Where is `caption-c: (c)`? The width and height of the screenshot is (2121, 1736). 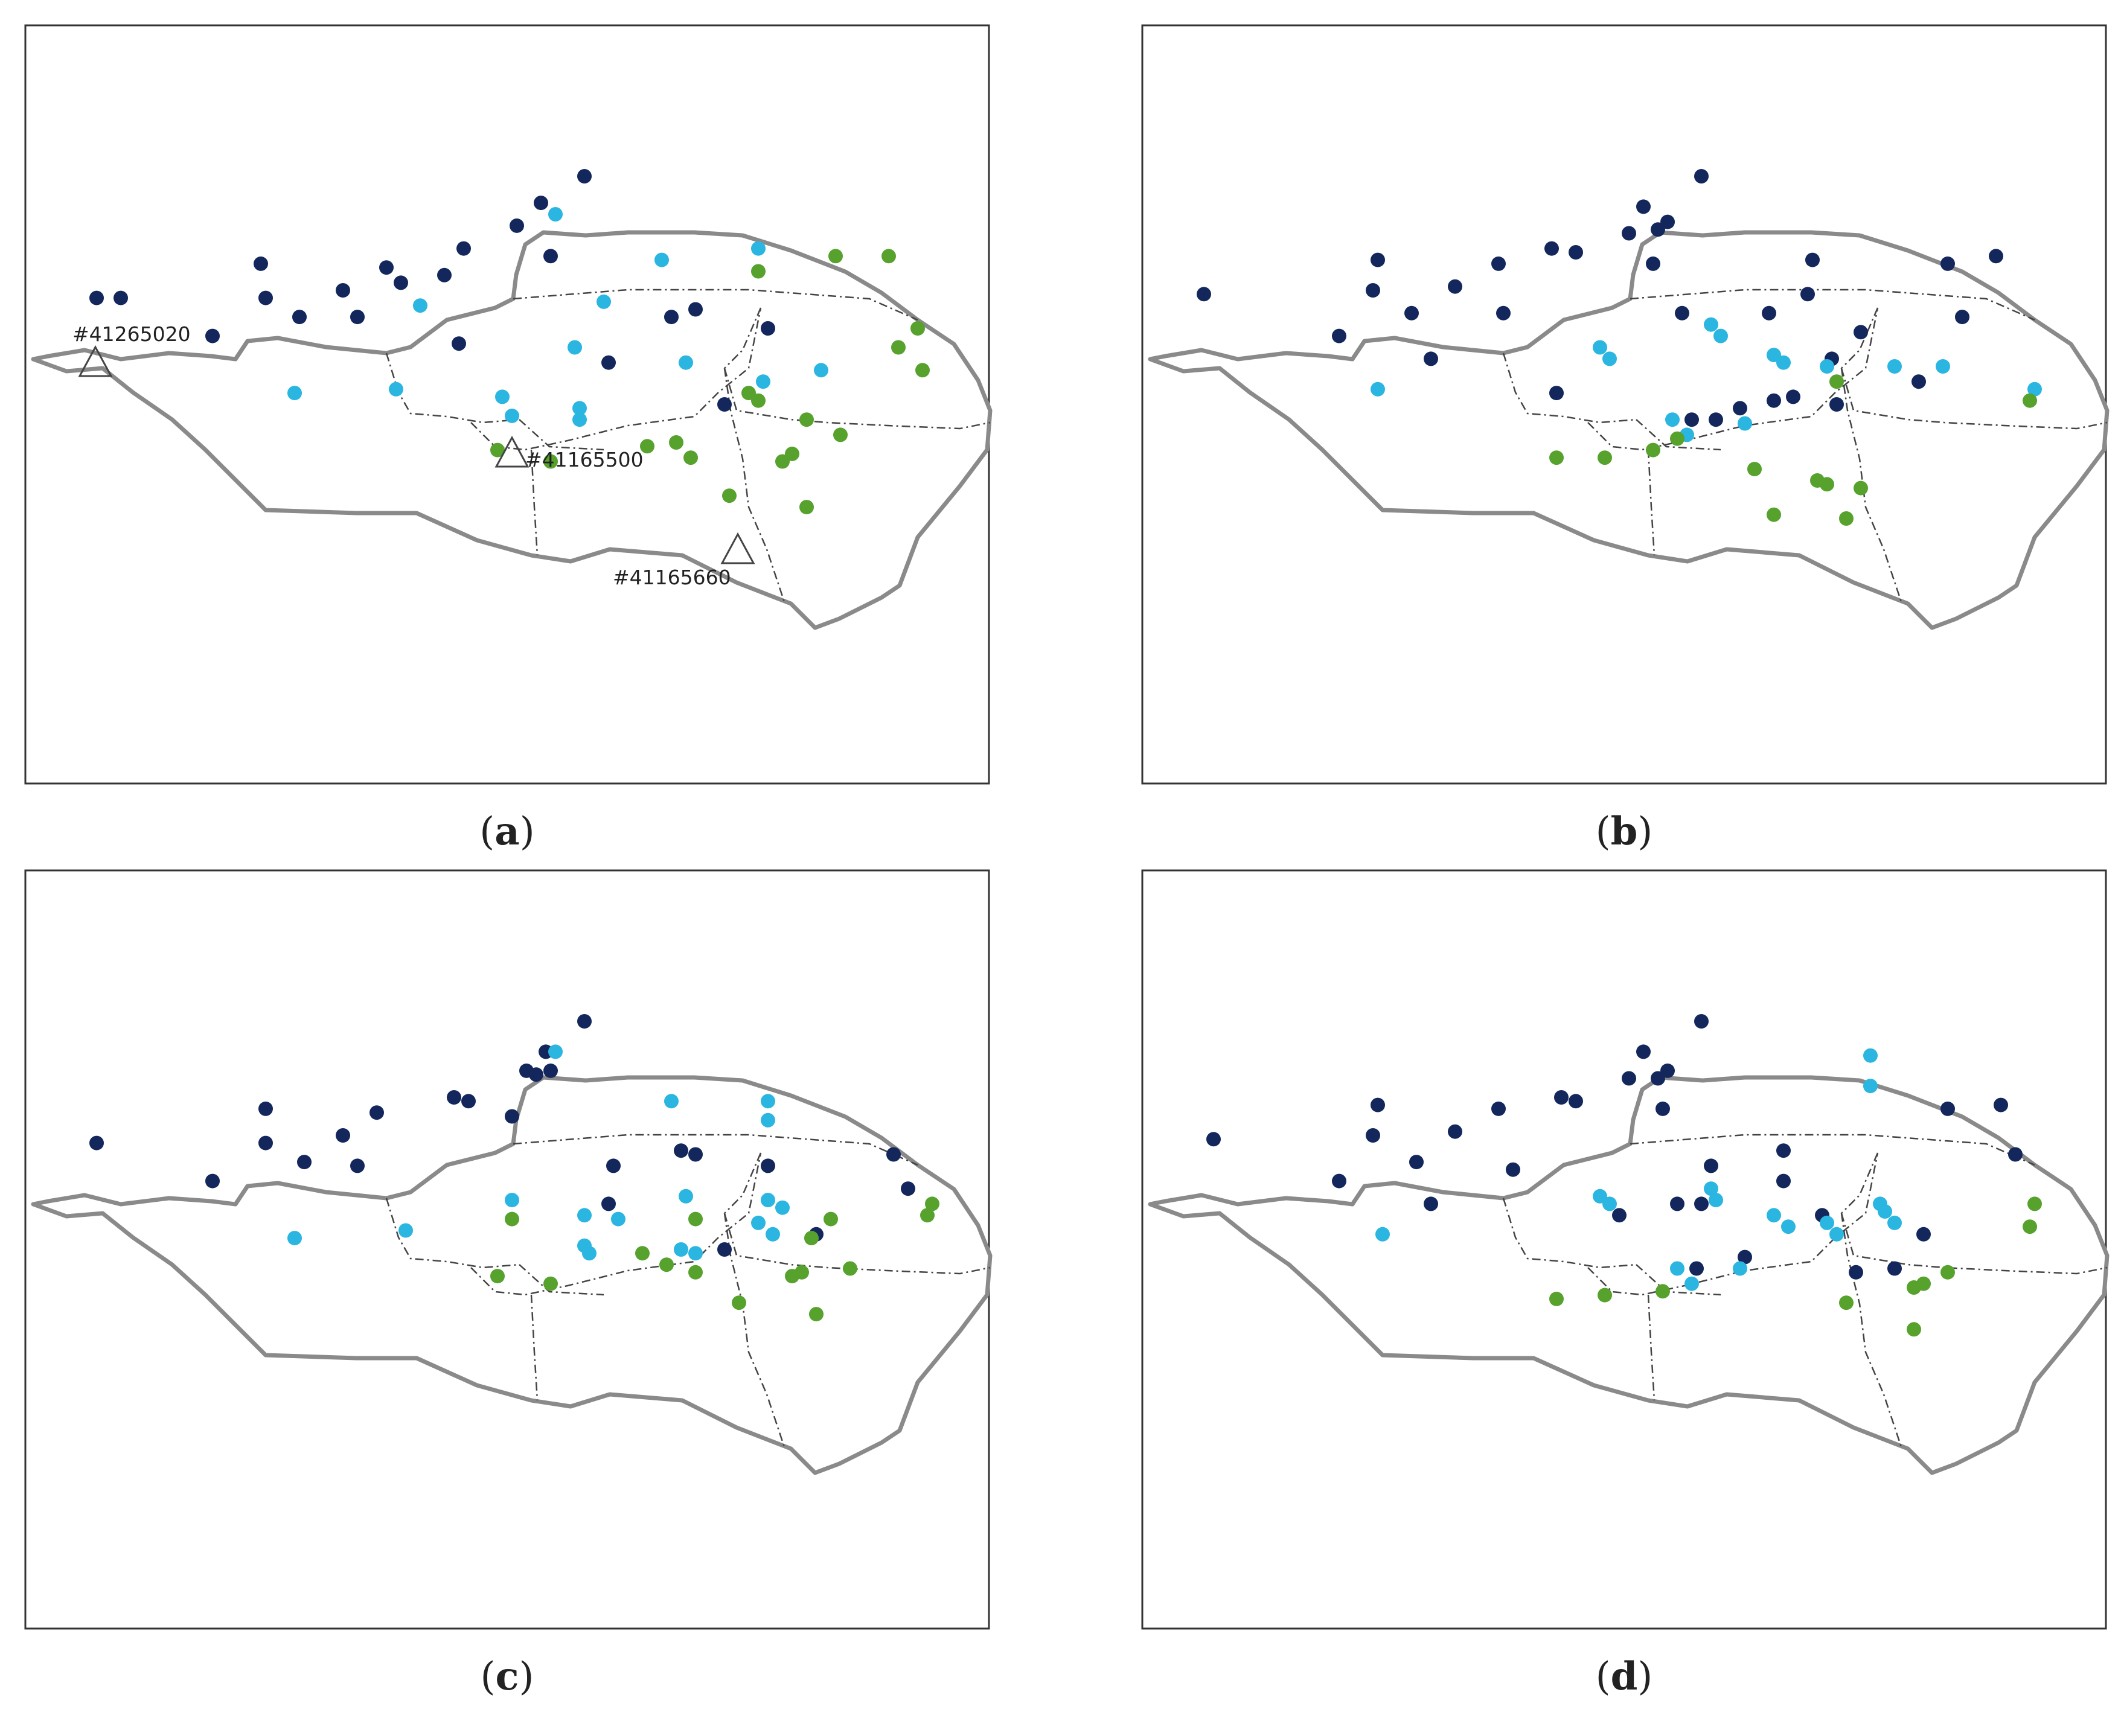 caption-c: (c) is located at coordinates (507, 1676).